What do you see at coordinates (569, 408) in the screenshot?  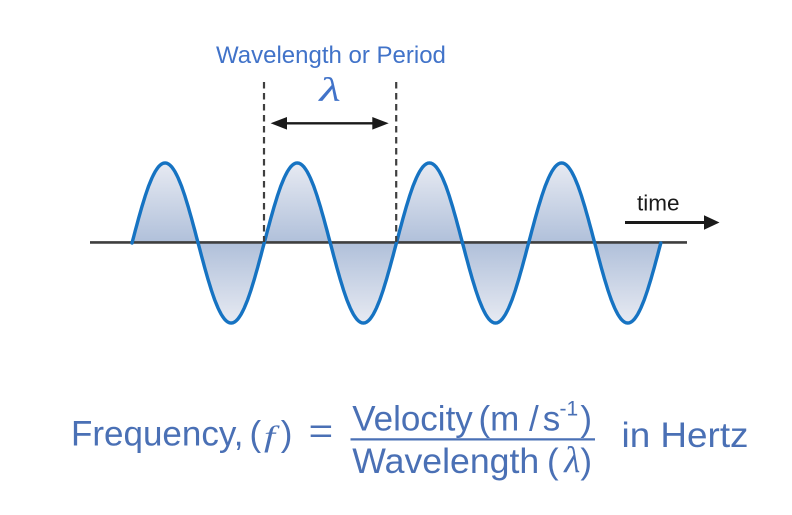 I see `svg-text: -1` at bounding box center [569, 408].